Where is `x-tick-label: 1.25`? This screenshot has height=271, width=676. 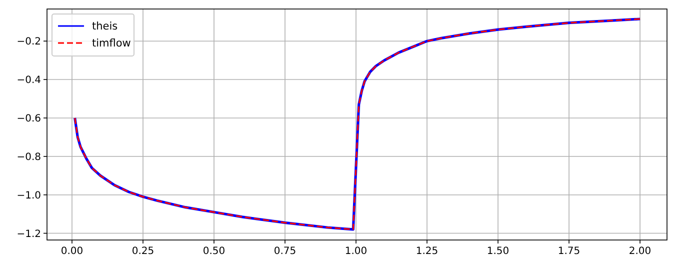
x-tick-label: 1.25 is located at coordinates (427, 251).